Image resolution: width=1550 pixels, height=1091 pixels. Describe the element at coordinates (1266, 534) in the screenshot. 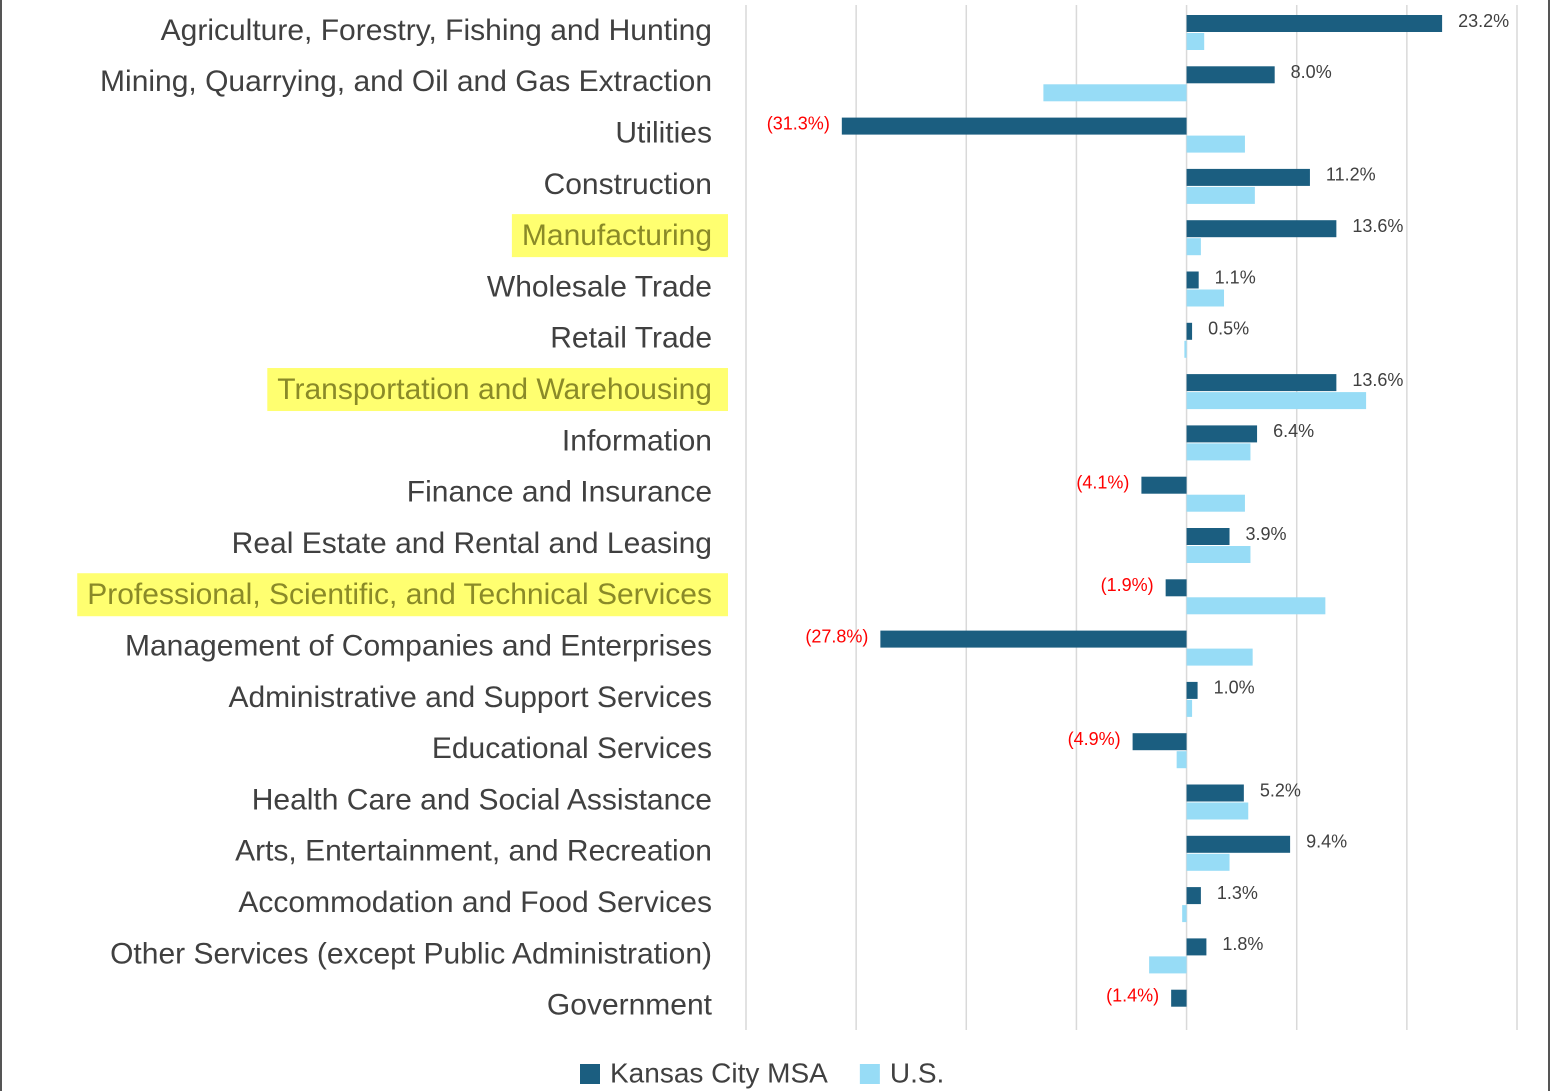

I see `data-label: 3.9%` at that location.